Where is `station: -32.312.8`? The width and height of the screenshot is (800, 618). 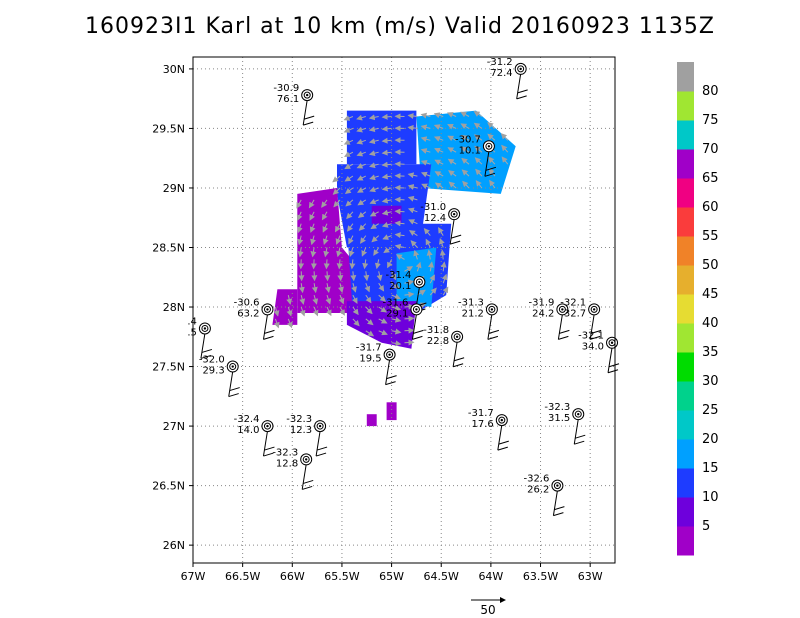 station: -32.312.8 is located at coordinates (293, 468).